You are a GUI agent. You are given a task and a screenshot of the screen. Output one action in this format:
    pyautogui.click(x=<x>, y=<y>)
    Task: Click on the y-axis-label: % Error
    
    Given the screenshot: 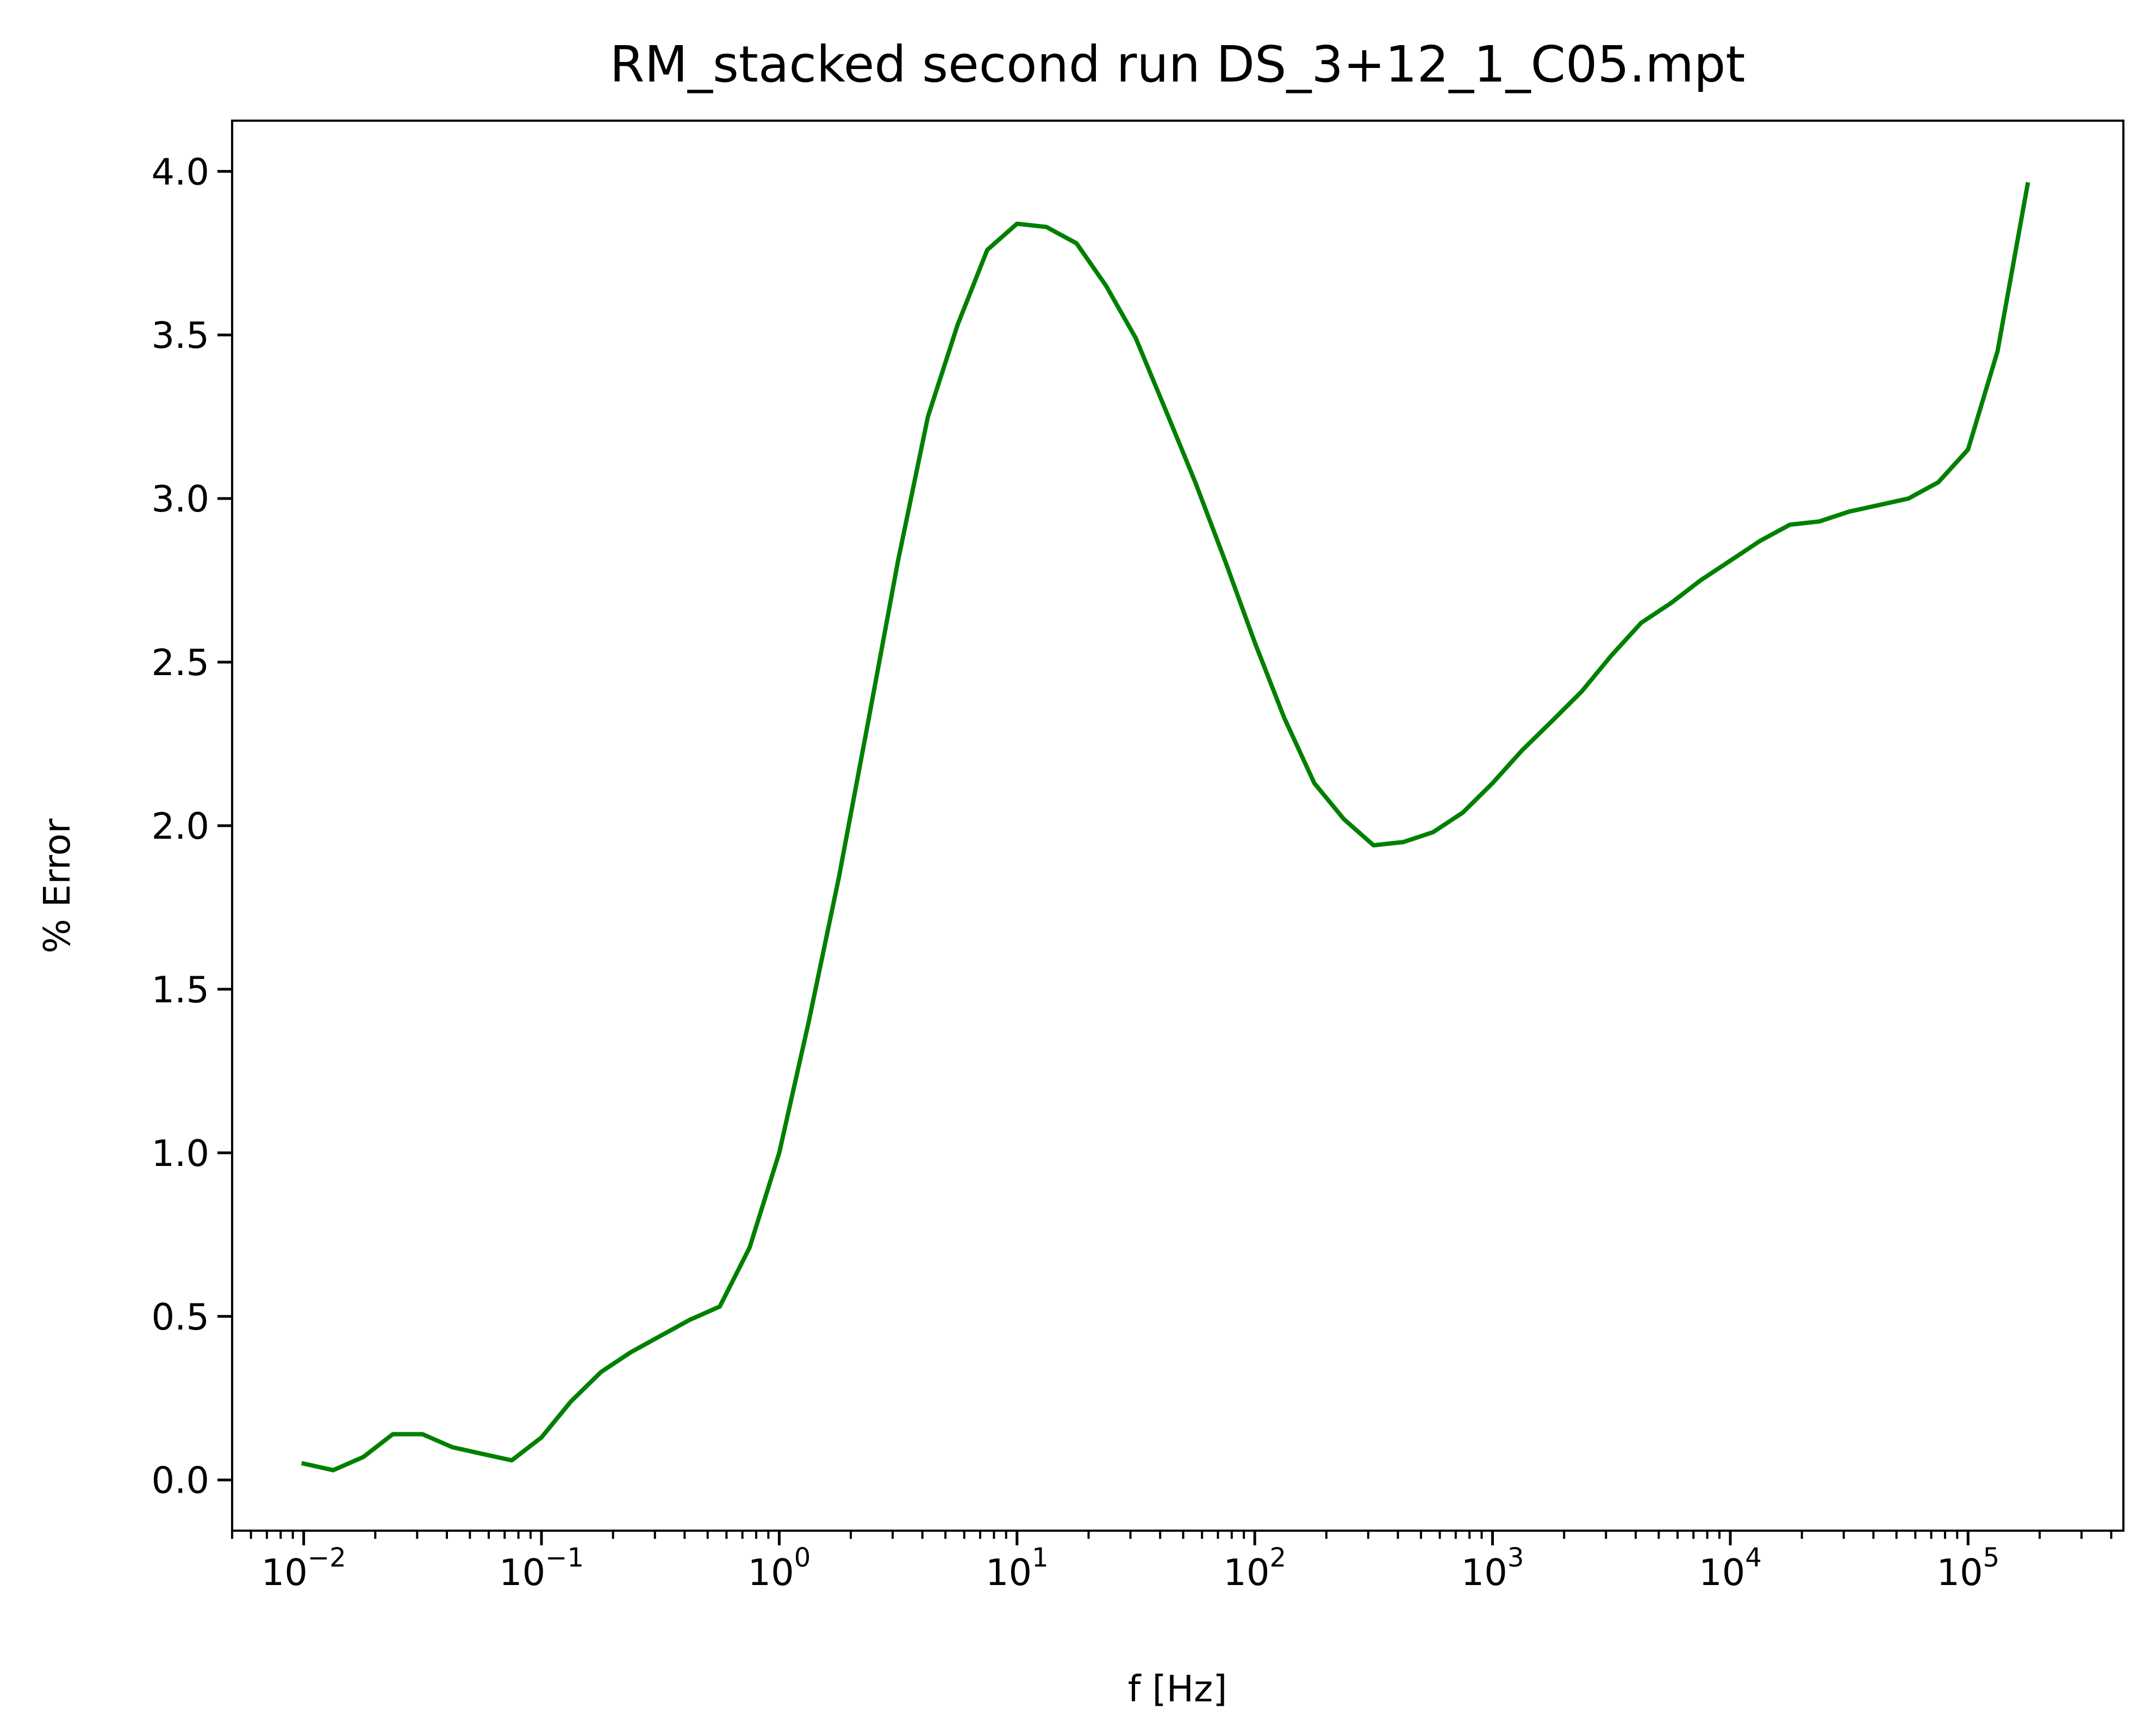 What is the action you would take?
    pyautogui.click(x=57, y=885)
    